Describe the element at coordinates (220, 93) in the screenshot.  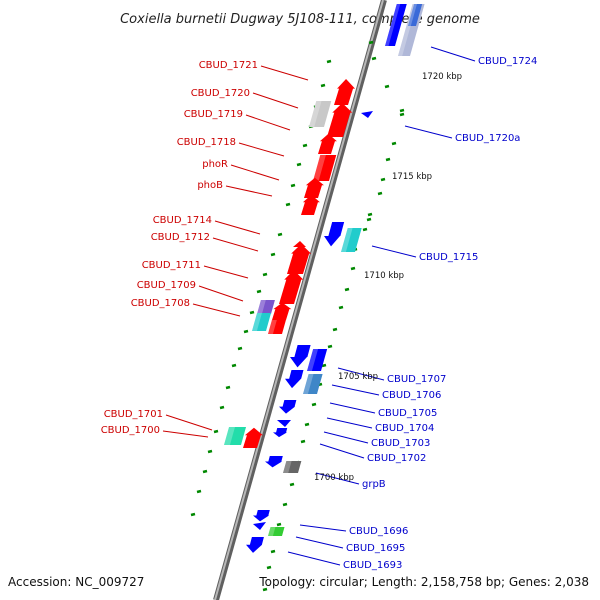
I see `gene-label: CBUD_1720` at that location.